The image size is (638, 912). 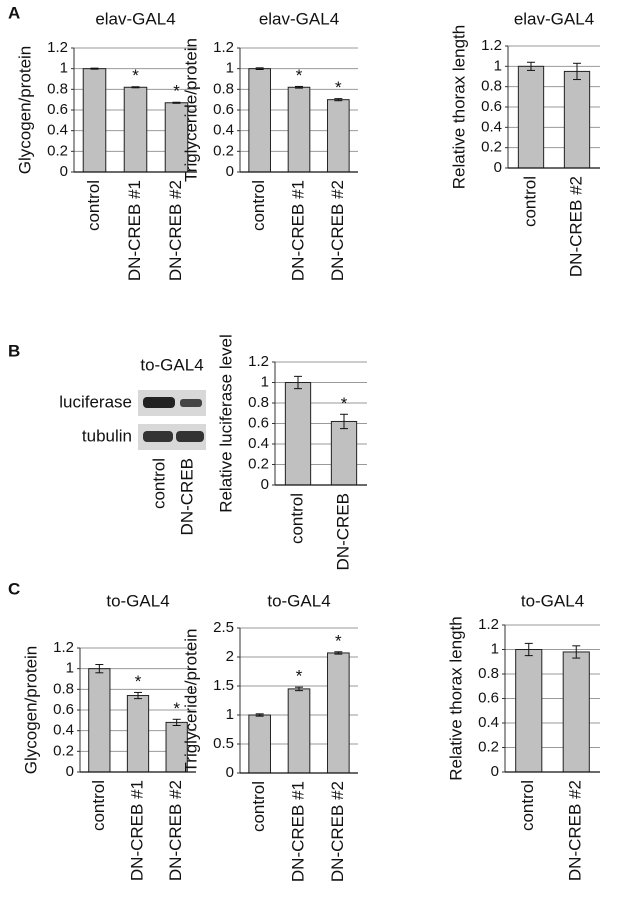 What do you see at coordinates (171, 364) in the screenshot?
I see `blot-title: to-GAL4` at bounding box center [171, 364].